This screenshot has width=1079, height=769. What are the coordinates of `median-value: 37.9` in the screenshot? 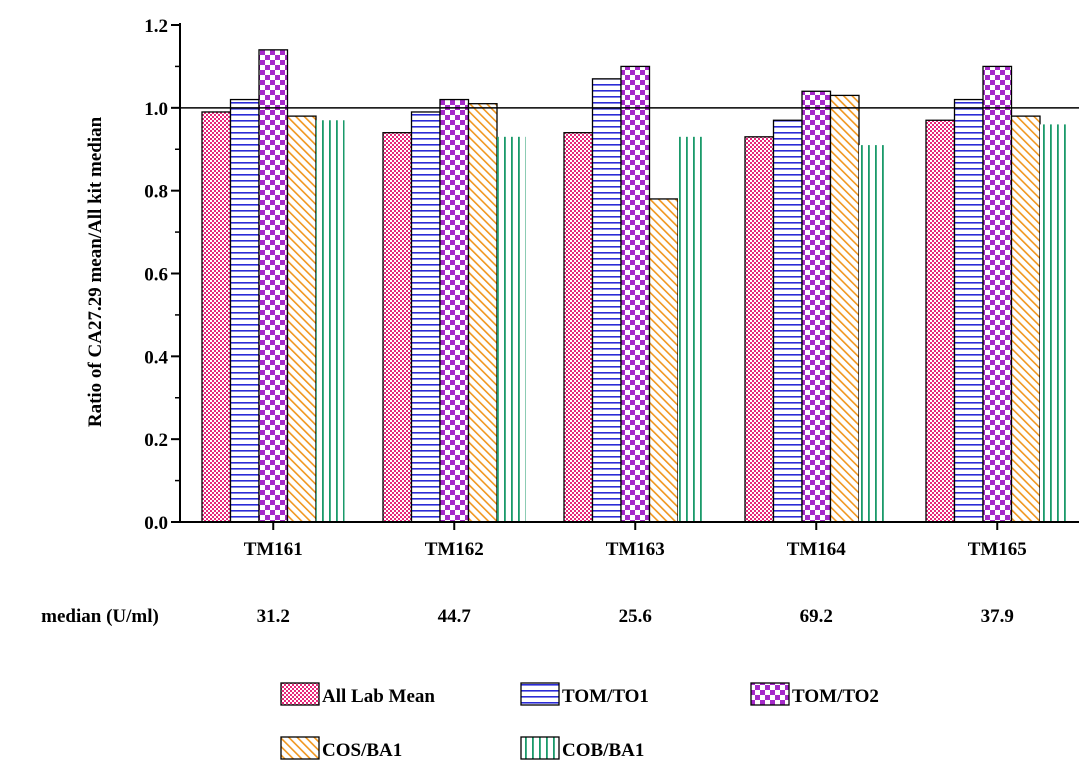 It's located at (997, 616).